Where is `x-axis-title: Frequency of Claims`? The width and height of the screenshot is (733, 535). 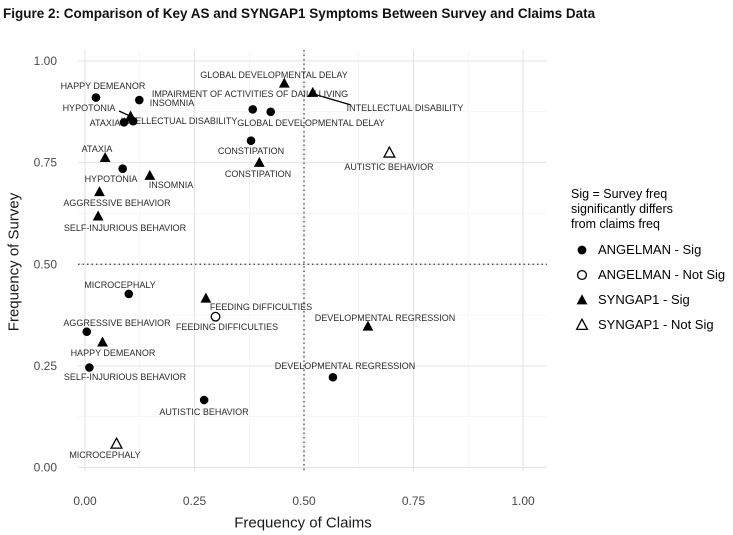
x-axis-title: Frequency of Claims is located at coordinates (303, 523).